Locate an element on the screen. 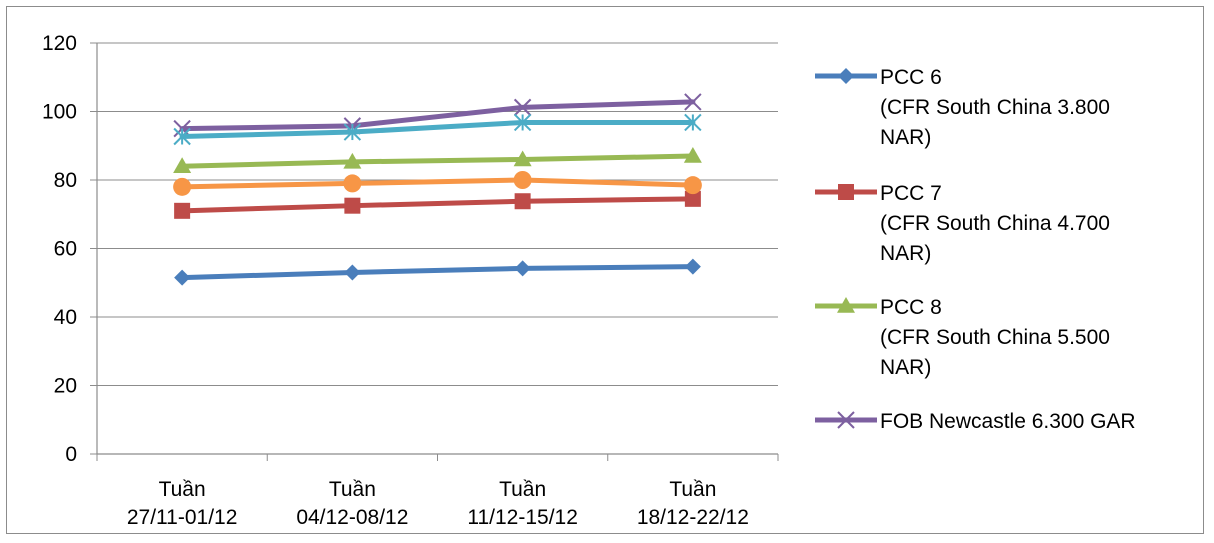 This screenshot has width=1214, height=543. legend-item-3: PCC 8 (CFR South China 5.500 NAR) is located at coordinates (962, 337).